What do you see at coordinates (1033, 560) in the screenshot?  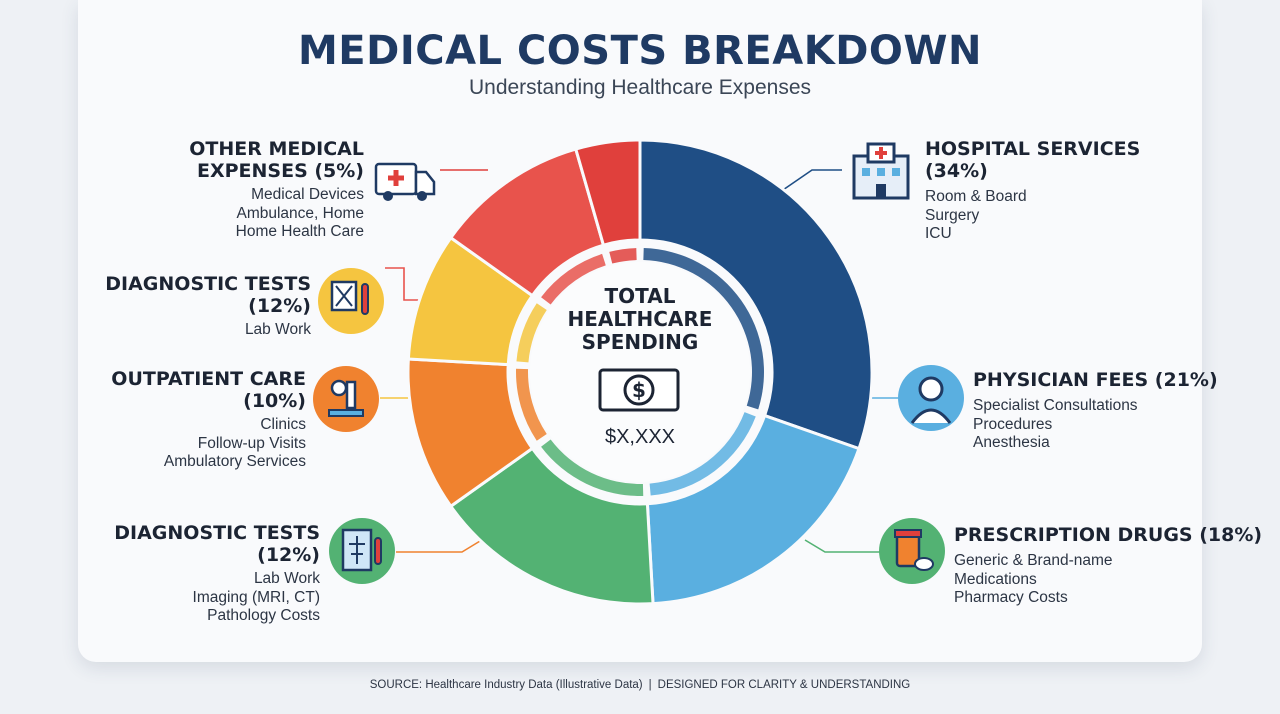 I see `label-item: Generic & Brand-name` at bounding box center [1033, 560].